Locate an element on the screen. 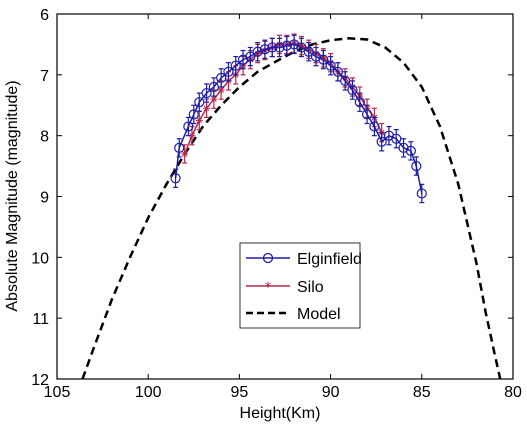  y-tick-label: 7 is located at coordinates (44, 76).